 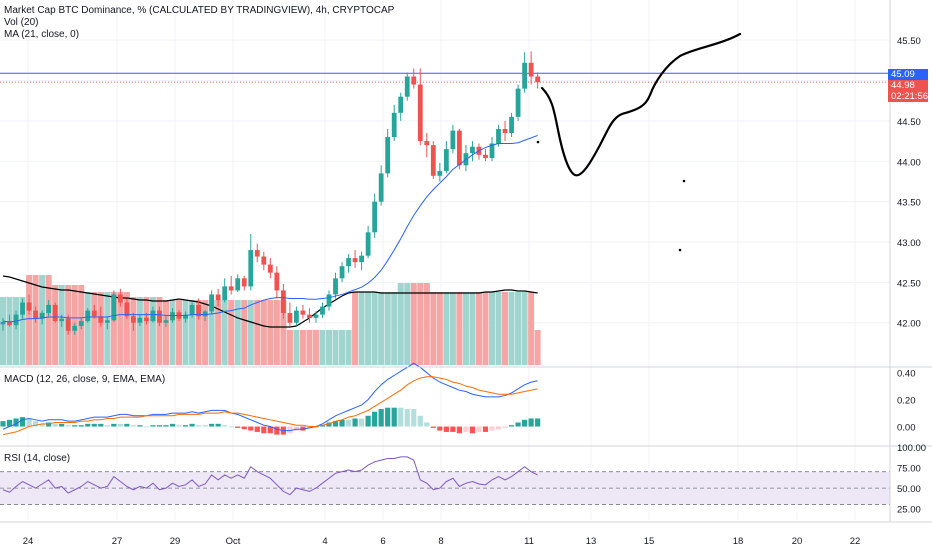 What do you see at coordinates (37, 458) in the screenshot?
I see `rsi-legend: RSI (14, close)` at bounding box center [37, 458].